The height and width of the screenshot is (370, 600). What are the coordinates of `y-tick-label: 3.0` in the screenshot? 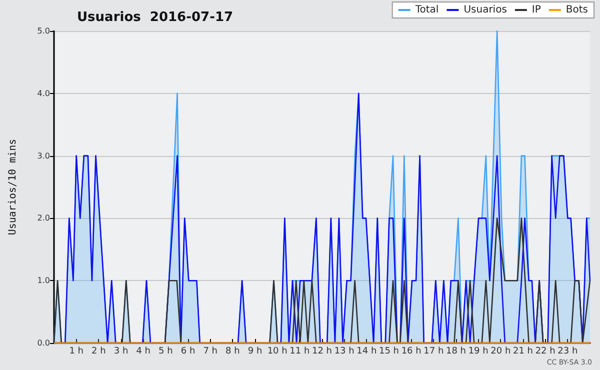 It's located at (43, 155).